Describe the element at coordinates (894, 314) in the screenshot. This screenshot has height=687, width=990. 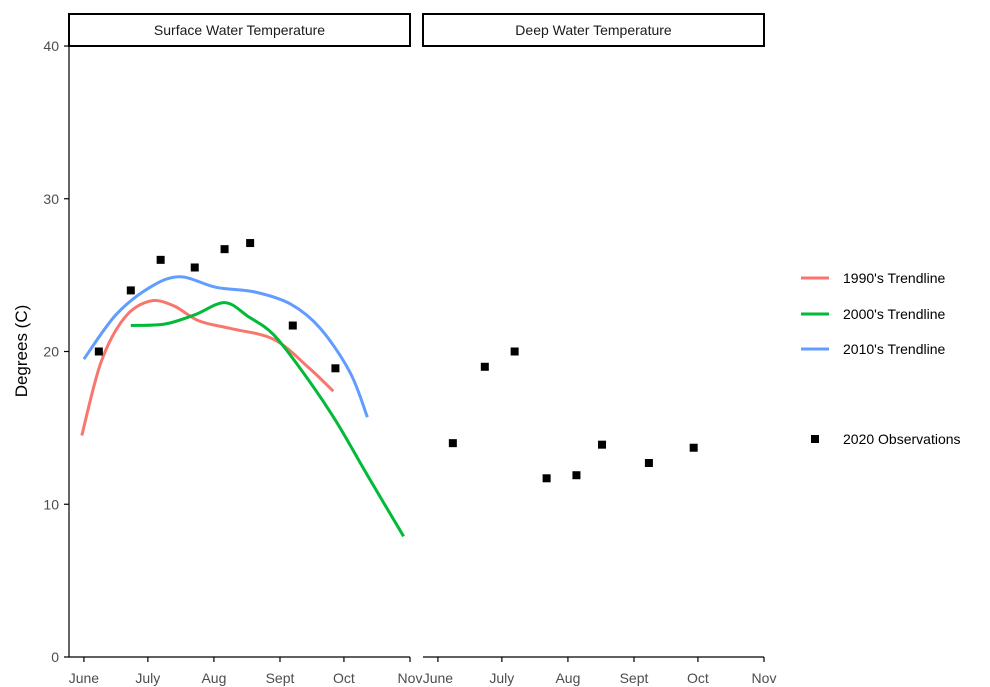
I see `legend-label: 2000's Trendline` at that location.